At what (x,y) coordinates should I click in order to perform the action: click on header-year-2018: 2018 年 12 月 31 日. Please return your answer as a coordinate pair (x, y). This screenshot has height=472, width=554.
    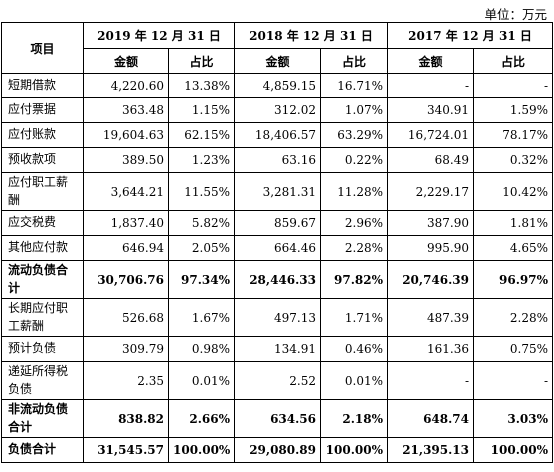
    Looking at the image, I should click on (311, 35).